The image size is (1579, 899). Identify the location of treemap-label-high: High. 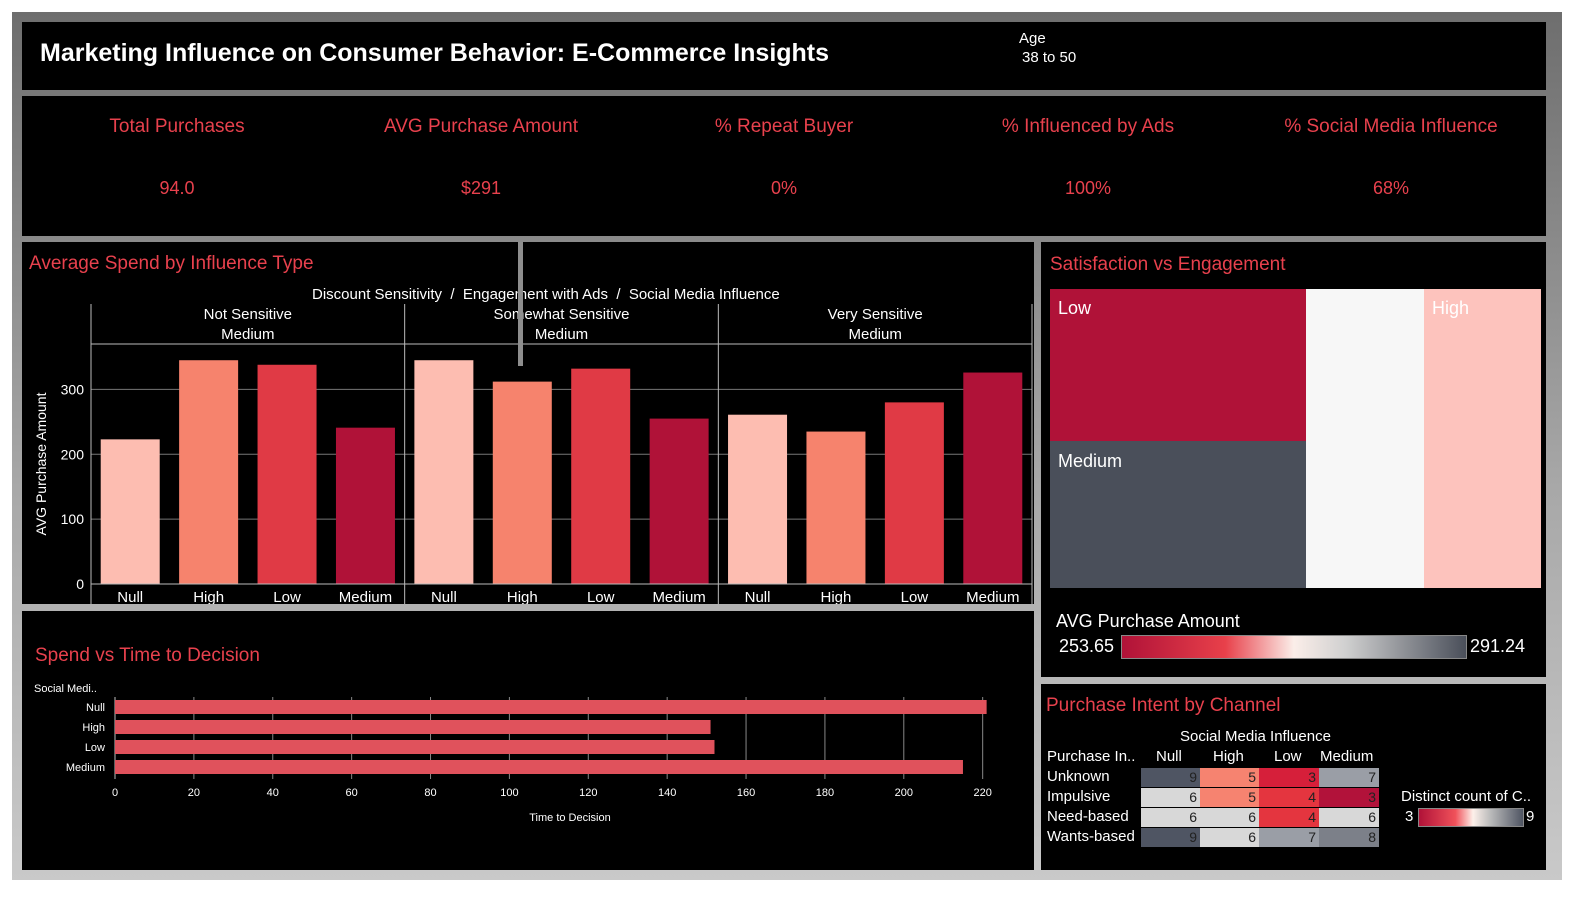
(1451, 308).